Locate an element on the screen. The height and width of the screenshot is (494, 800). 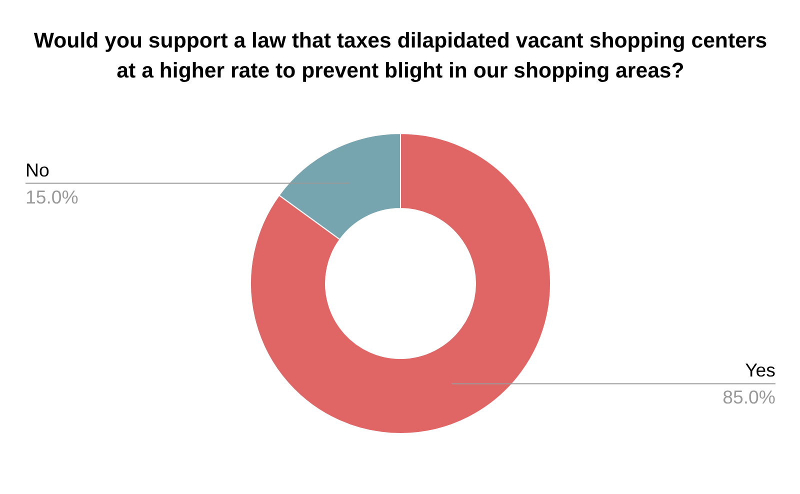
slice-label: Yes is located at coordinates (760, 370).